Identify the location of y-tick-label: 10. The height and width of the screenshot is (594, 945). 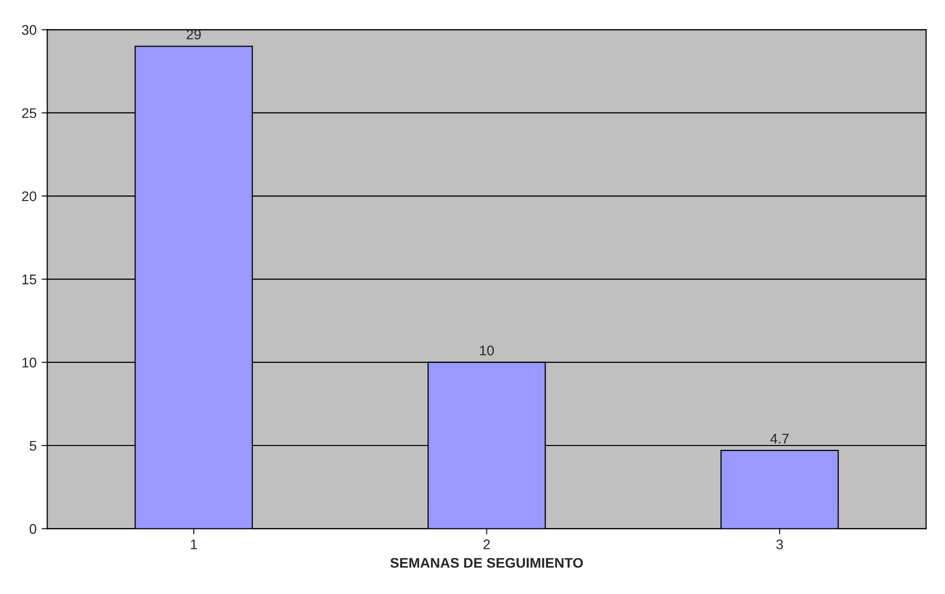
(29, 363).